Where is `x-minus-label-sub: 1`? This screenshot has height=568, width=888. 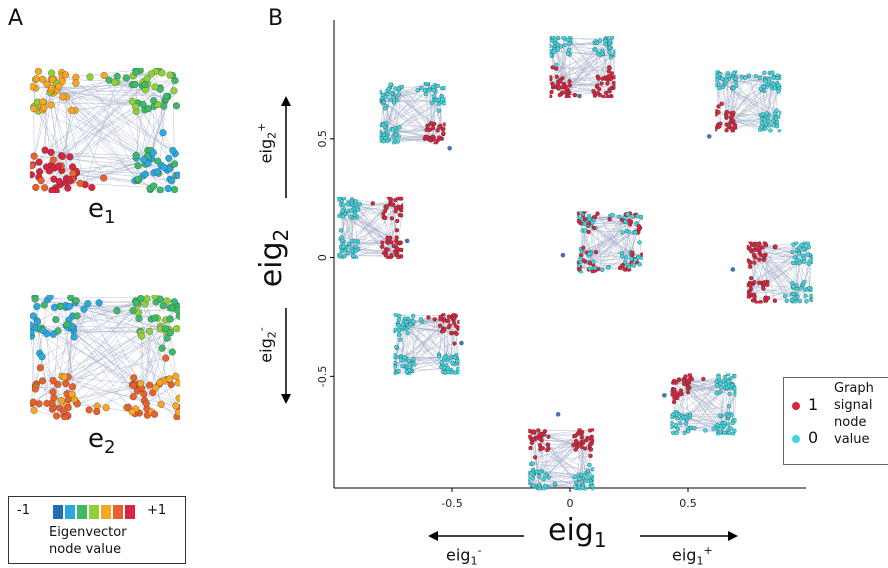 x-minus-label-sub: 1 is located at coordinates (474, 561).